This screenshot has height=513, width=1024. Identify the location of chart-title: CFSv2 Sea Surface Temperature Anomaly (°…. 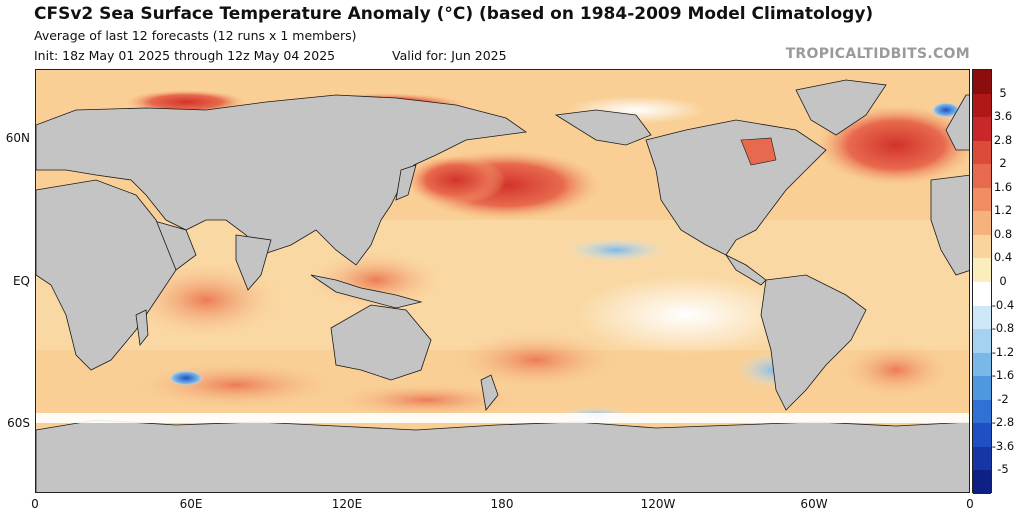
(454, 14).